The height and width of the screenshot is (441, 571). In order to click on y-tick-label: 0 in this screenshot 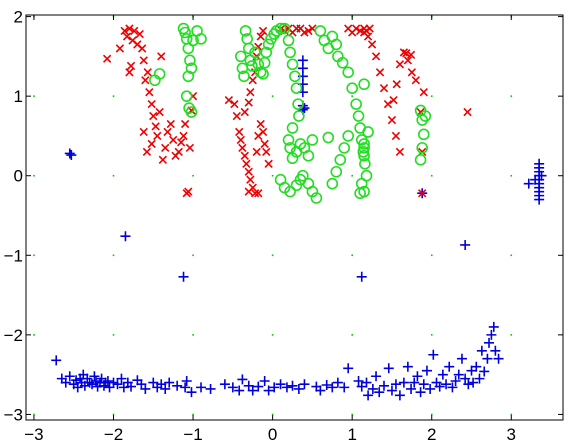, I will do `click(18, 176)`.